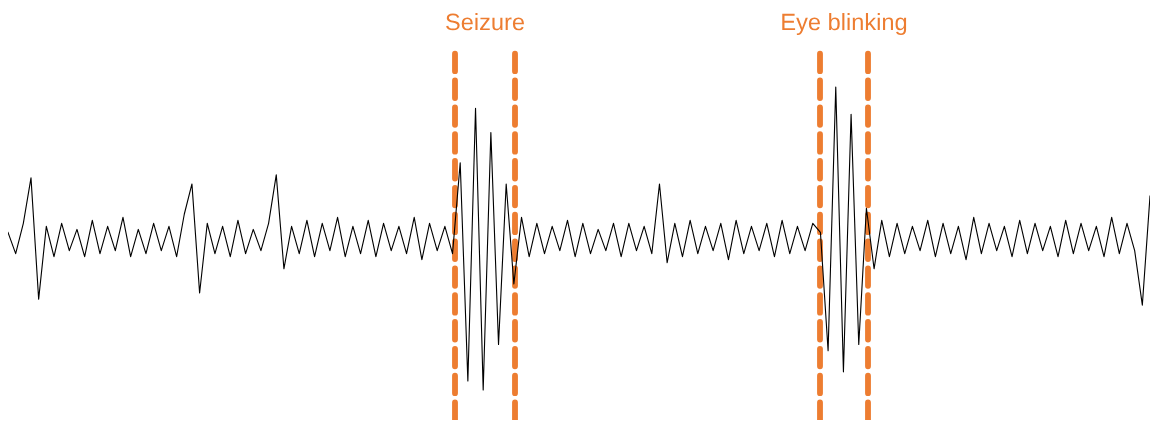 The image size is (1152, 432). I want to click on text: Eye blinking, so click(844, 24).